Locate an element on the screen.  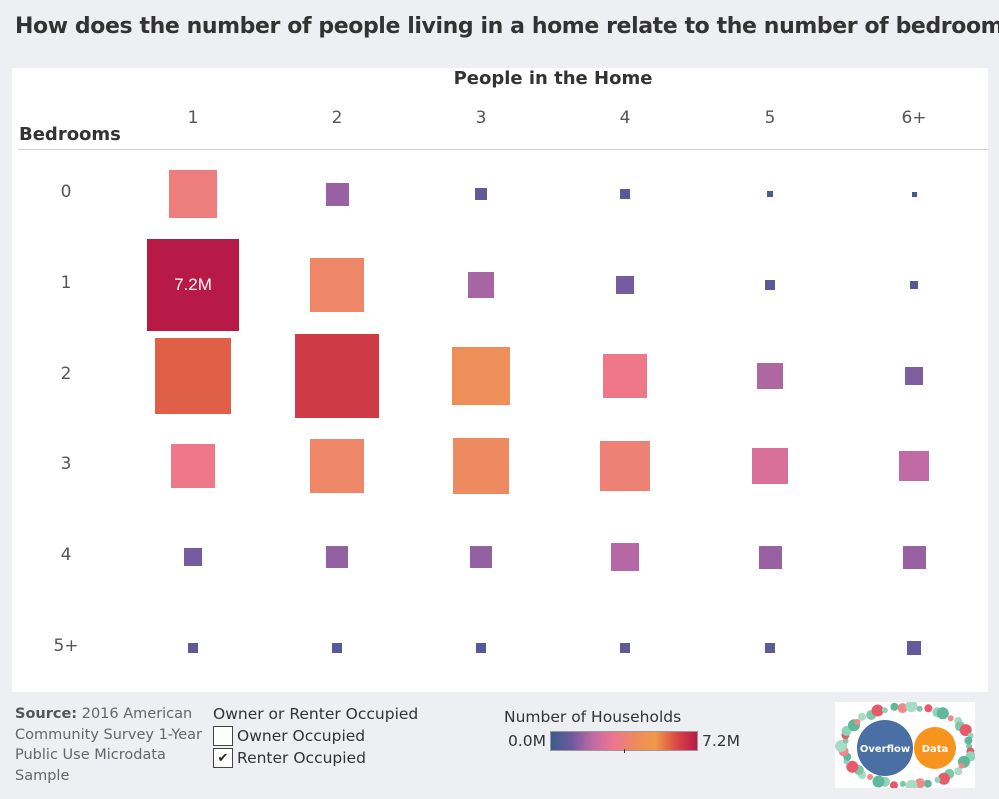
heatmap-cell-r4-c5 is located at coordinates (770, 557).